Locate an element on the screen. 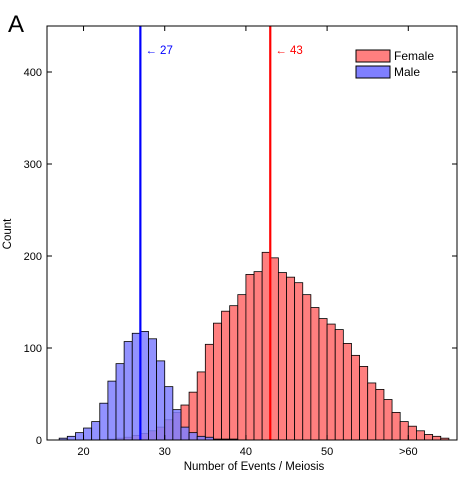 The height and width of the screenshot is (486, 468). legend-label-male: Male is located at coordinates (407, 72).